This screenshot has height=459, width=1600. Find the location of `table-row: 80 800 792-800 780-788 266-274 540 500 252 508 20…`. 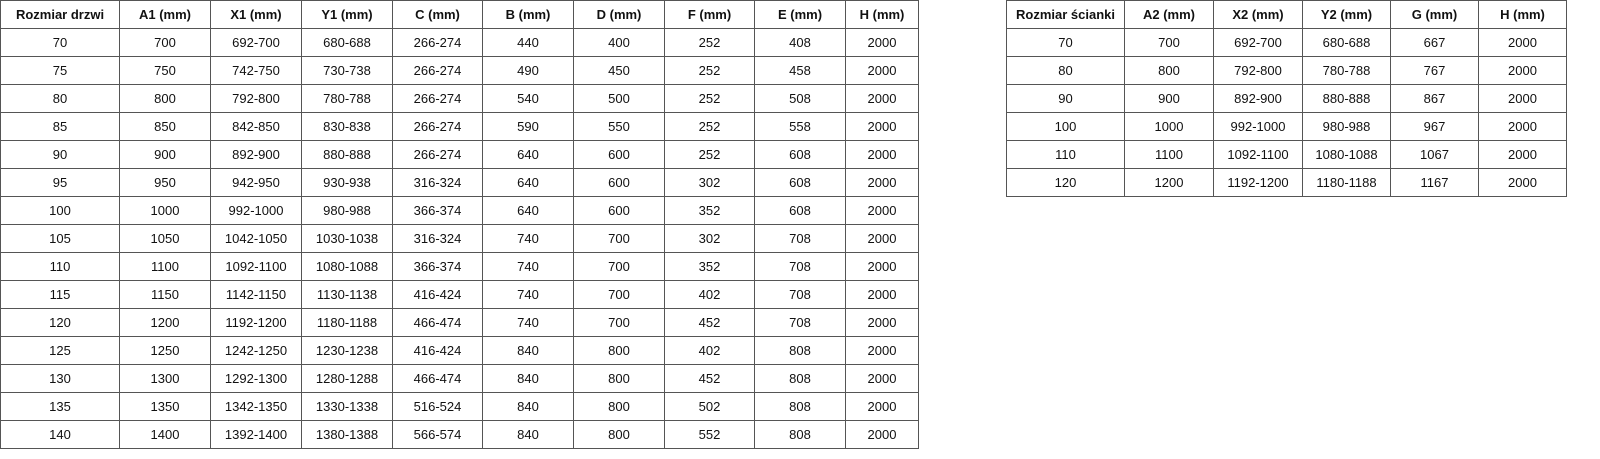

table-row: 80 800 792-800 780-788 266-274 540 500 252 508 20… is located at coordinates (459, 98).